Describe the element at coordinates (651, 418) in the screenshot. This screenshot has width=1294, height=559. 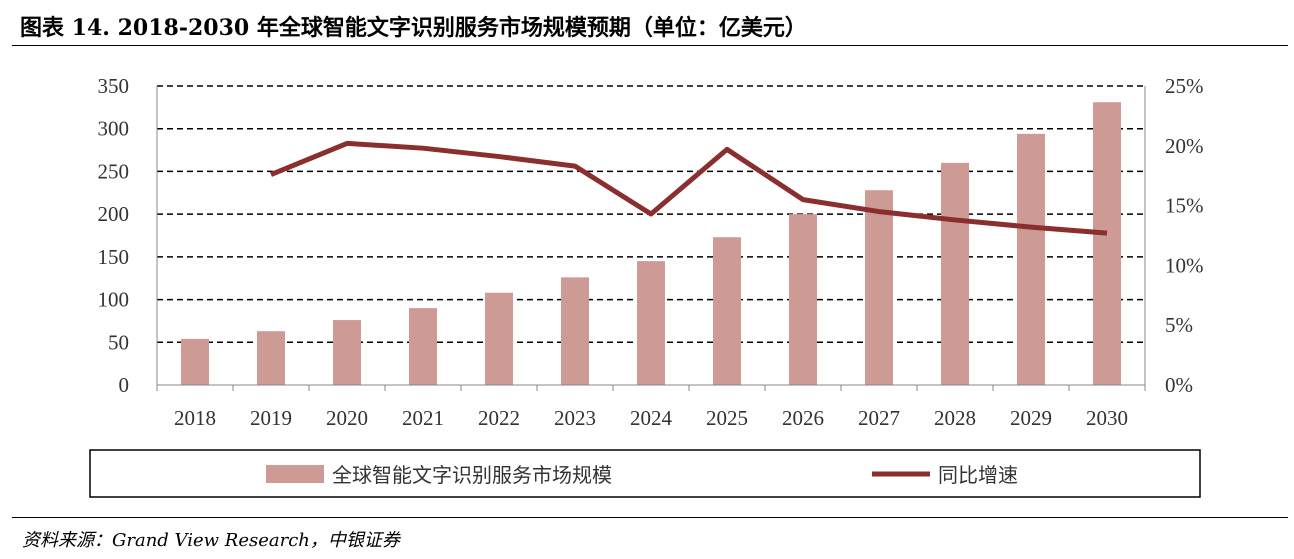
I see `x-tick-label: 2024` at that location.